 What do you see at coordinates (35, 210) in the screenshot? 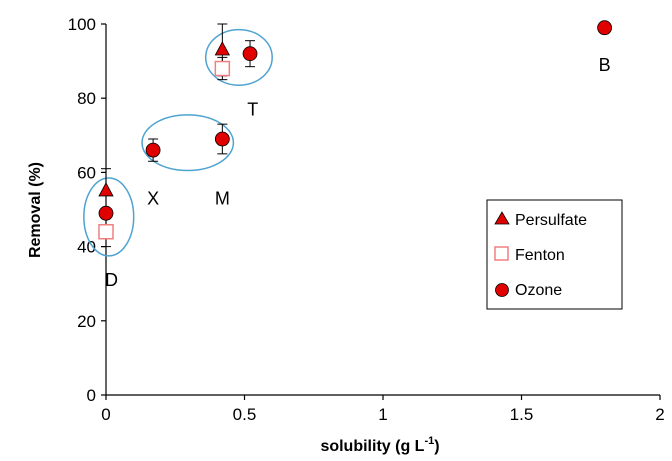
I see `y-axis-title: Removal (%)` at bounding box center [35, 210].